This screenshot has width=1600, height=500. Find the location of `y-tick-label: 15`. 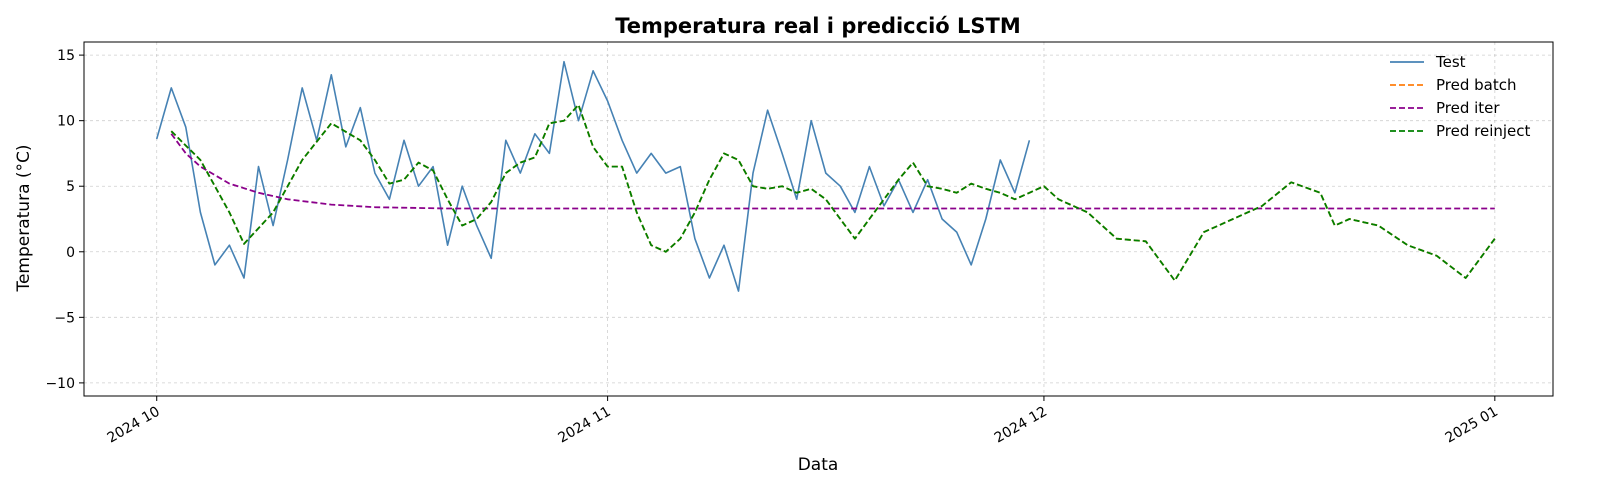

y-tick-label: 15 is located at coordinates (66, 56).